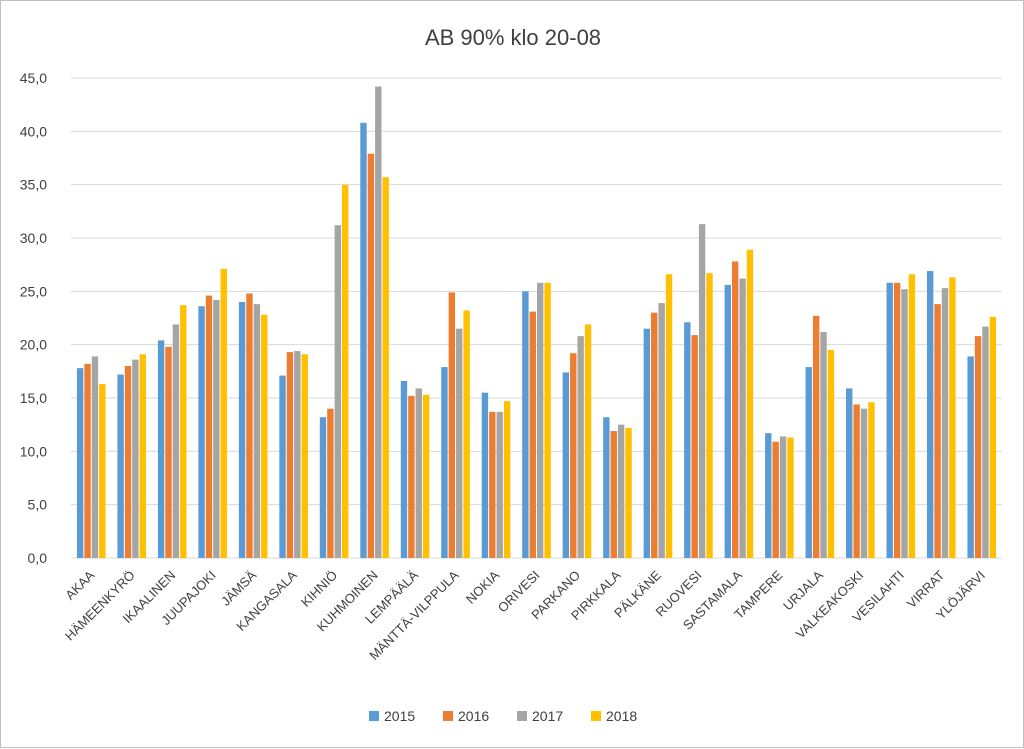  Describe the element at coordinates (621, 716) in the screenshot. I see `legend-label: 2018` at that location.